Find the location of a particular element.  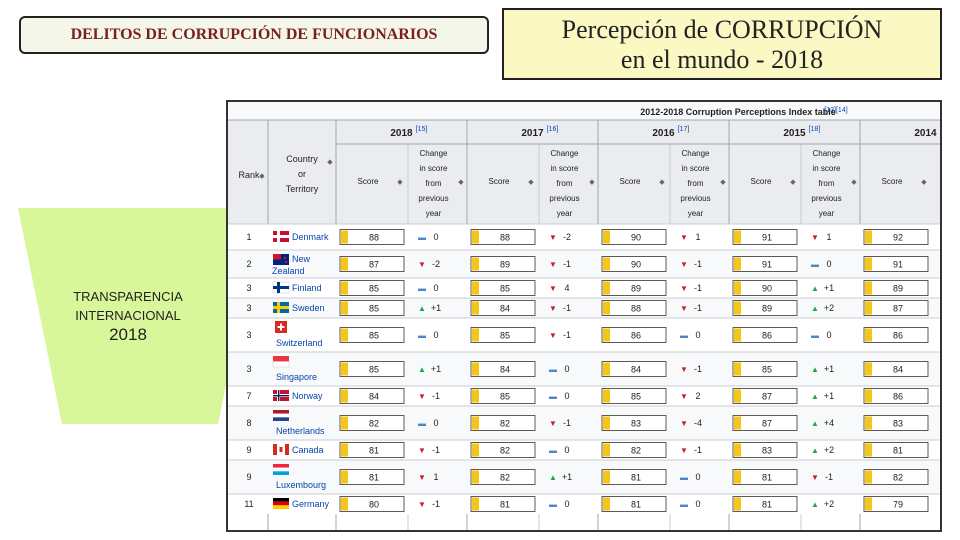

year-header-2015: 2015 is located at coordinates (794, 133).